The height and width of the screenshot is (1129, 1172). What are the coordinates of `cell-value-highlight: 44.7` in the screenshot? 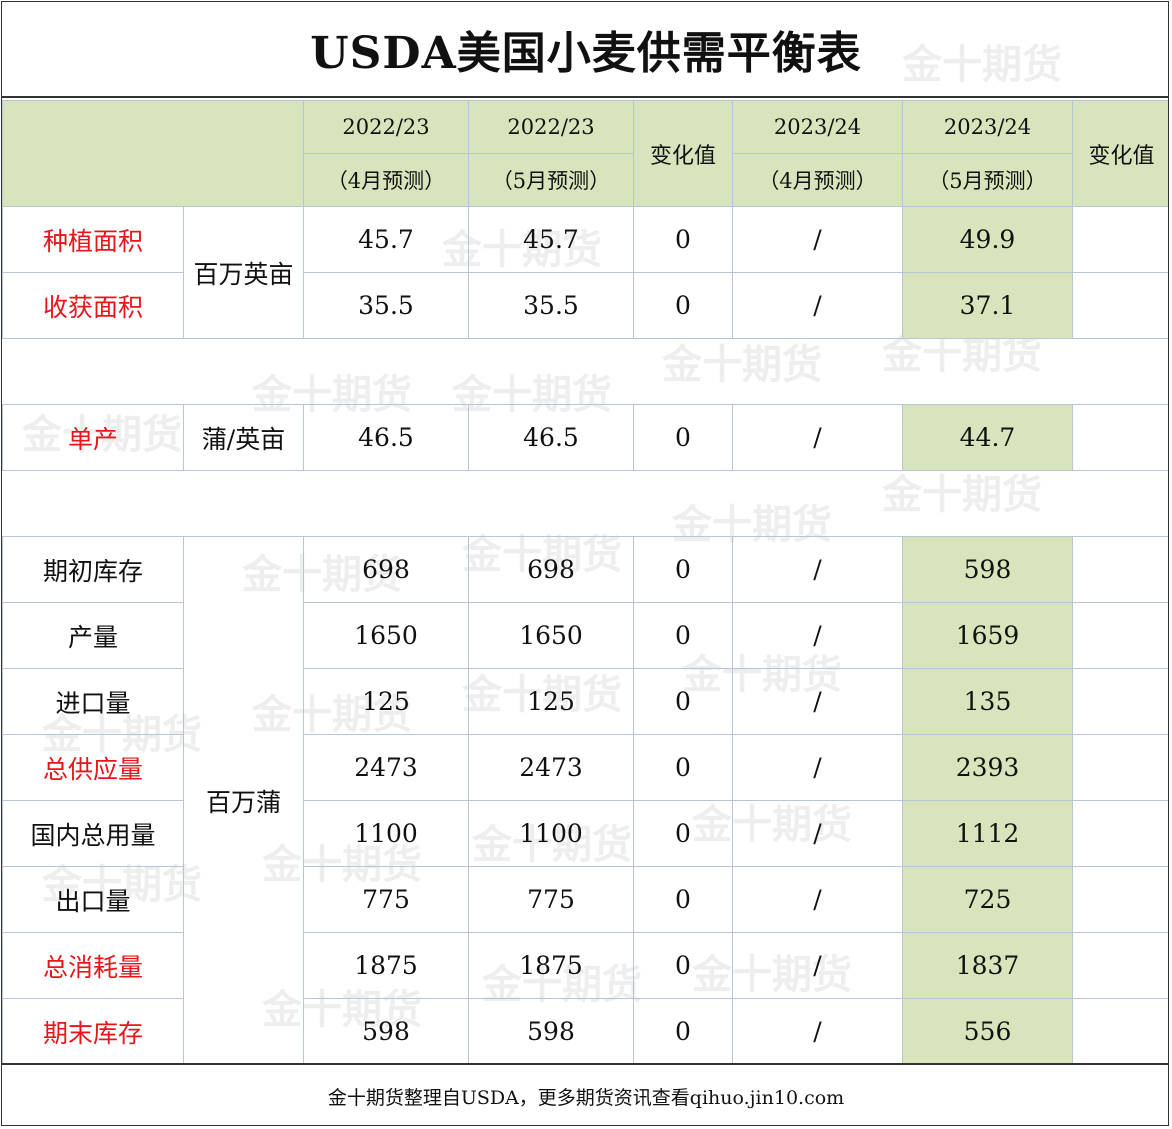 It's located at (987, 437).